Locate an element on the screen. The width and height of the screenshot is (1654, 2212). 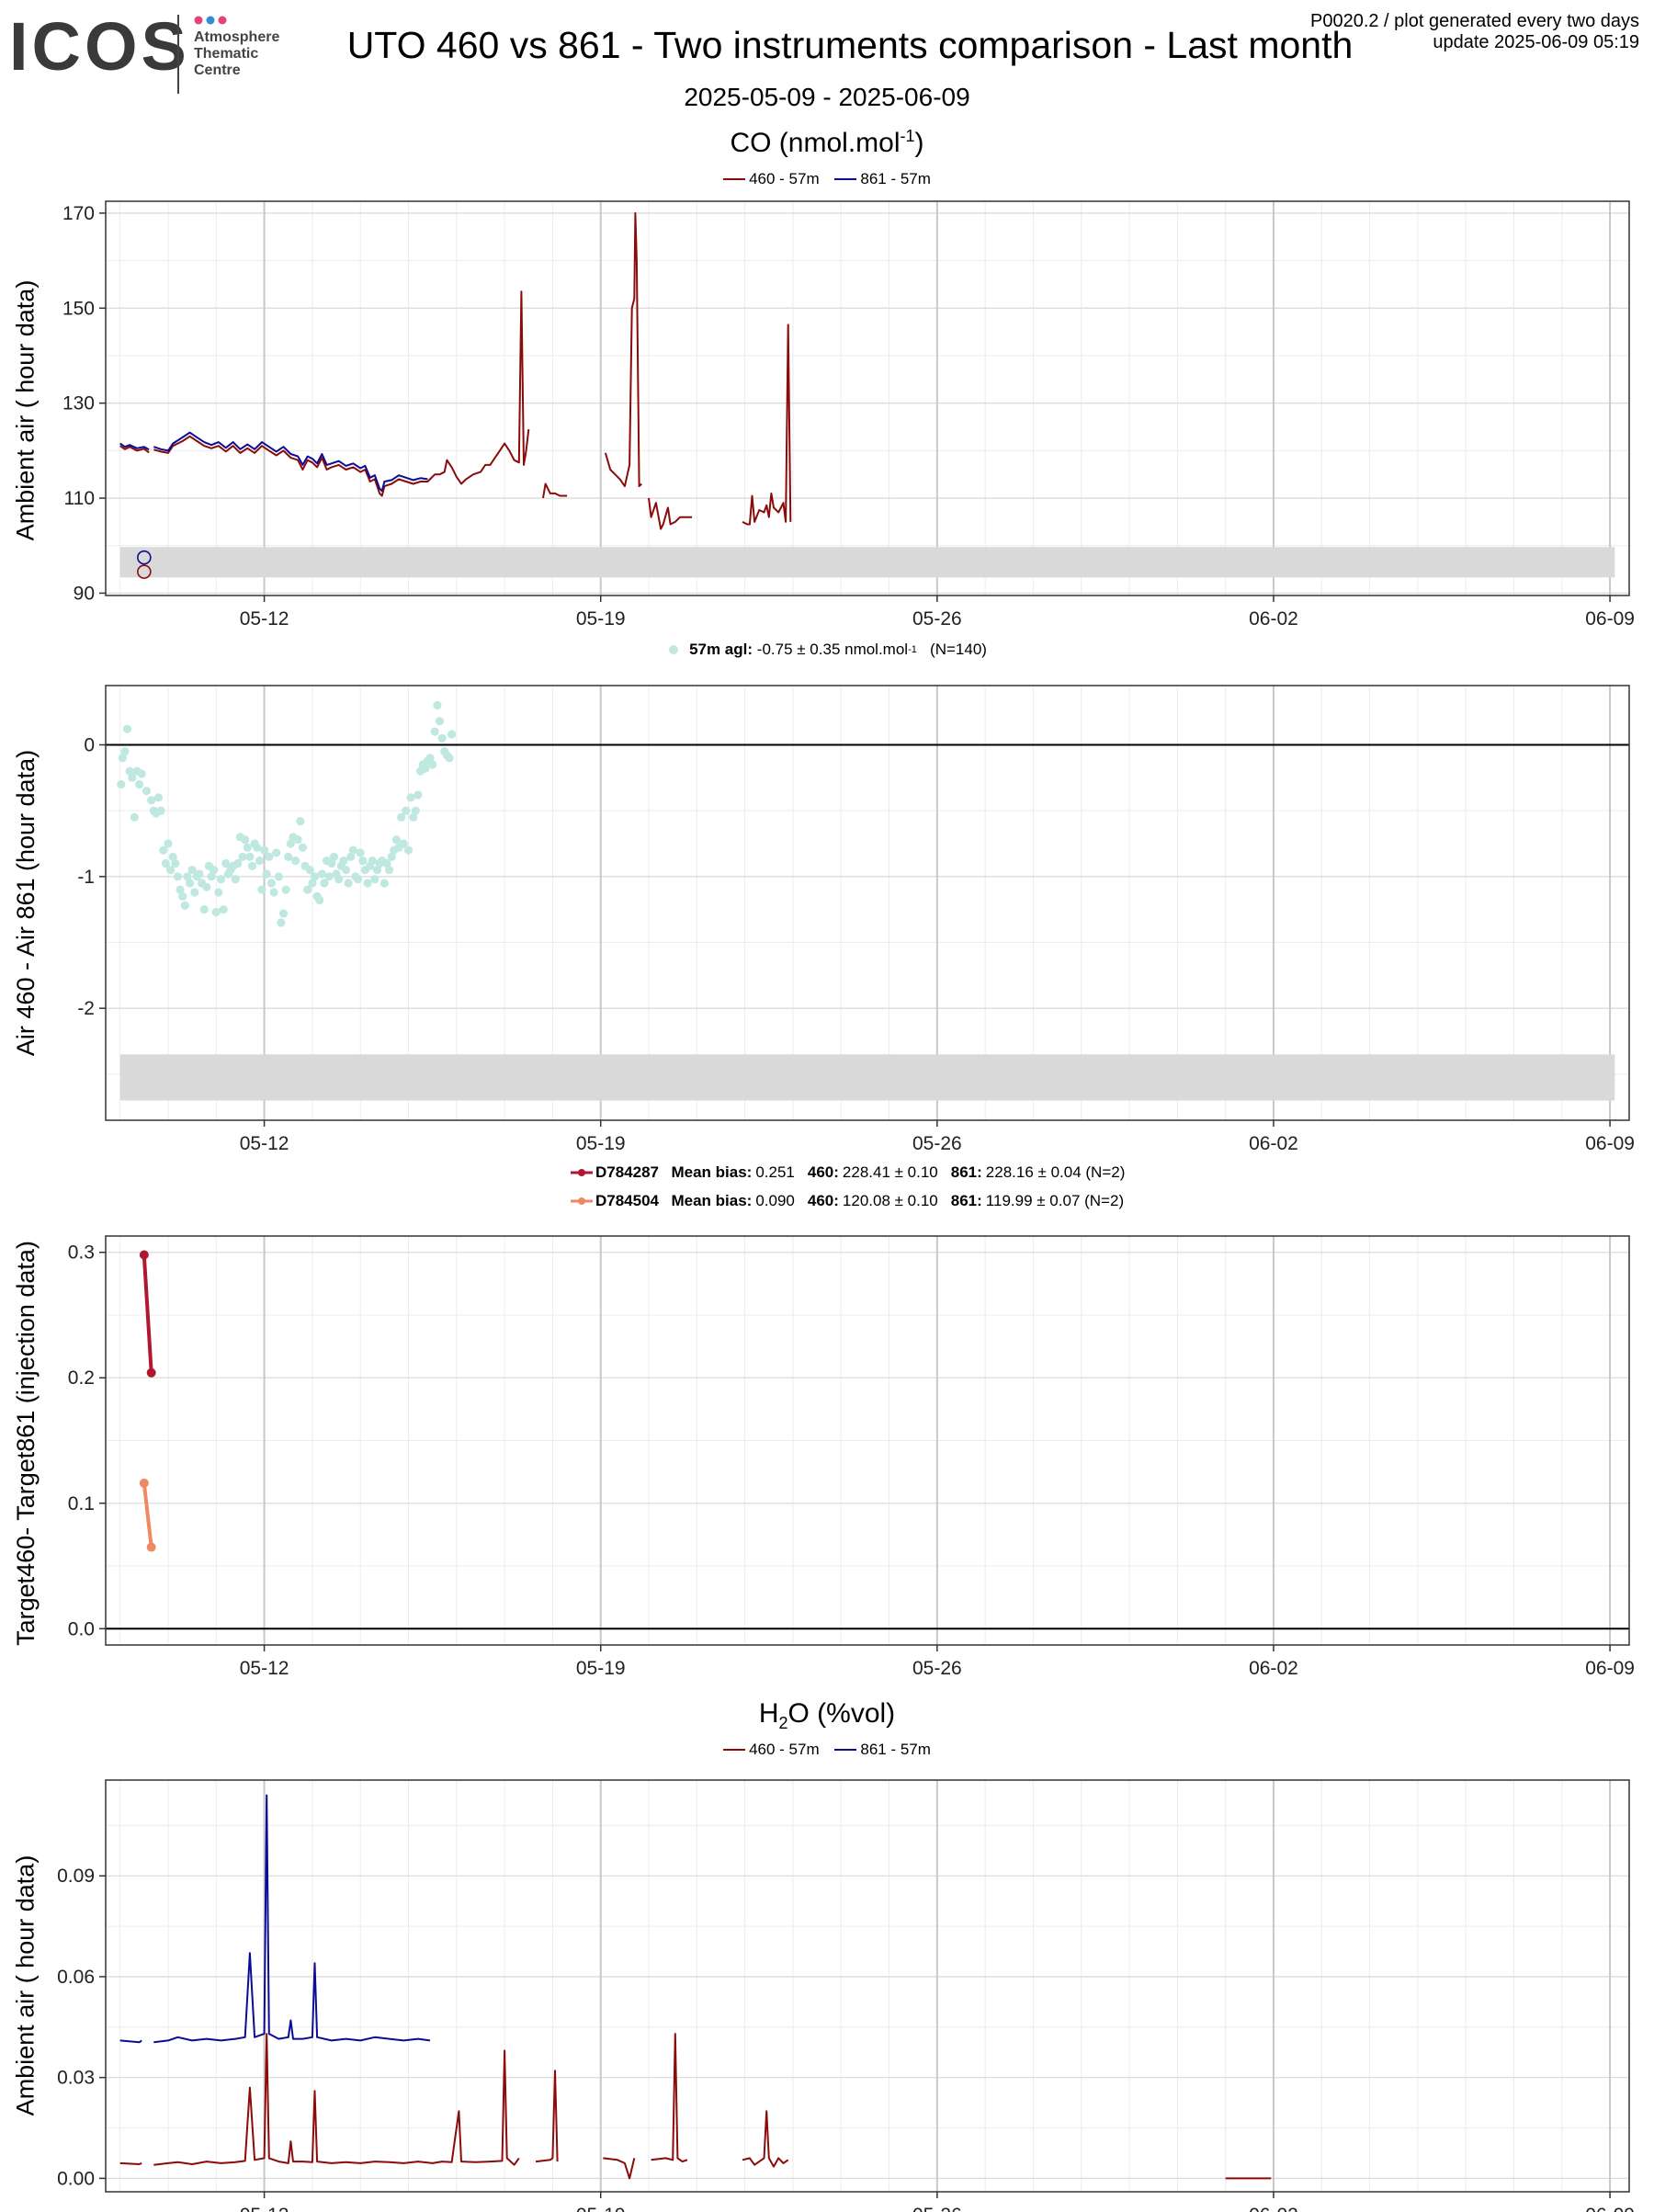
h2o-x-tick-label: 06-02 is located at coordinates (1273, 2208).